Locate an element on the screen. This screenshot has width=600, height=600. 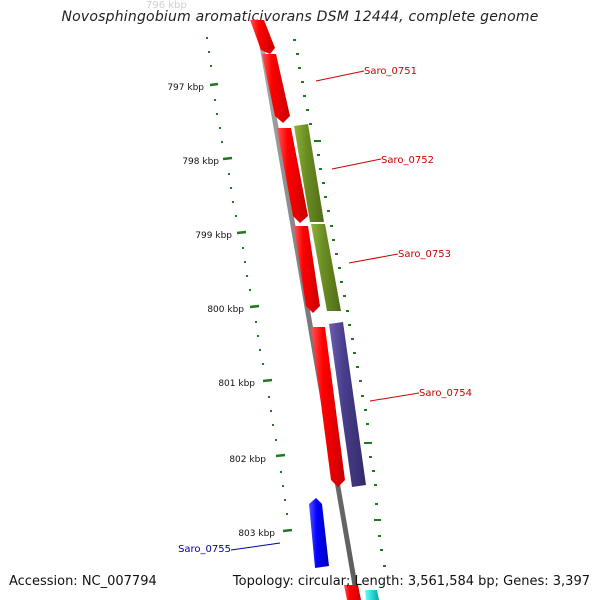
tick-label-800: 800 kbp is located at coordinates (225, 310).